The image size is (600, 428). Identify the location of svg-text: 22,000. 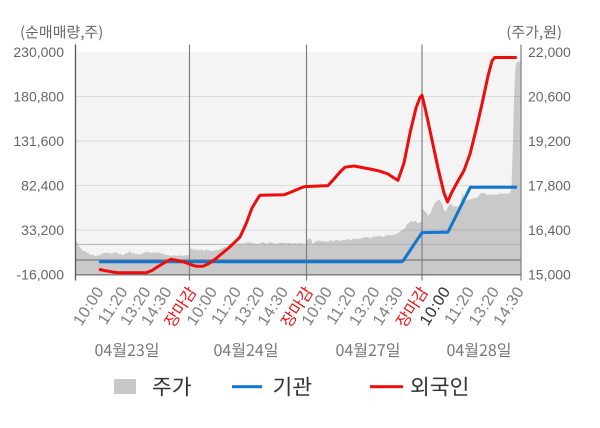
(549, 52).